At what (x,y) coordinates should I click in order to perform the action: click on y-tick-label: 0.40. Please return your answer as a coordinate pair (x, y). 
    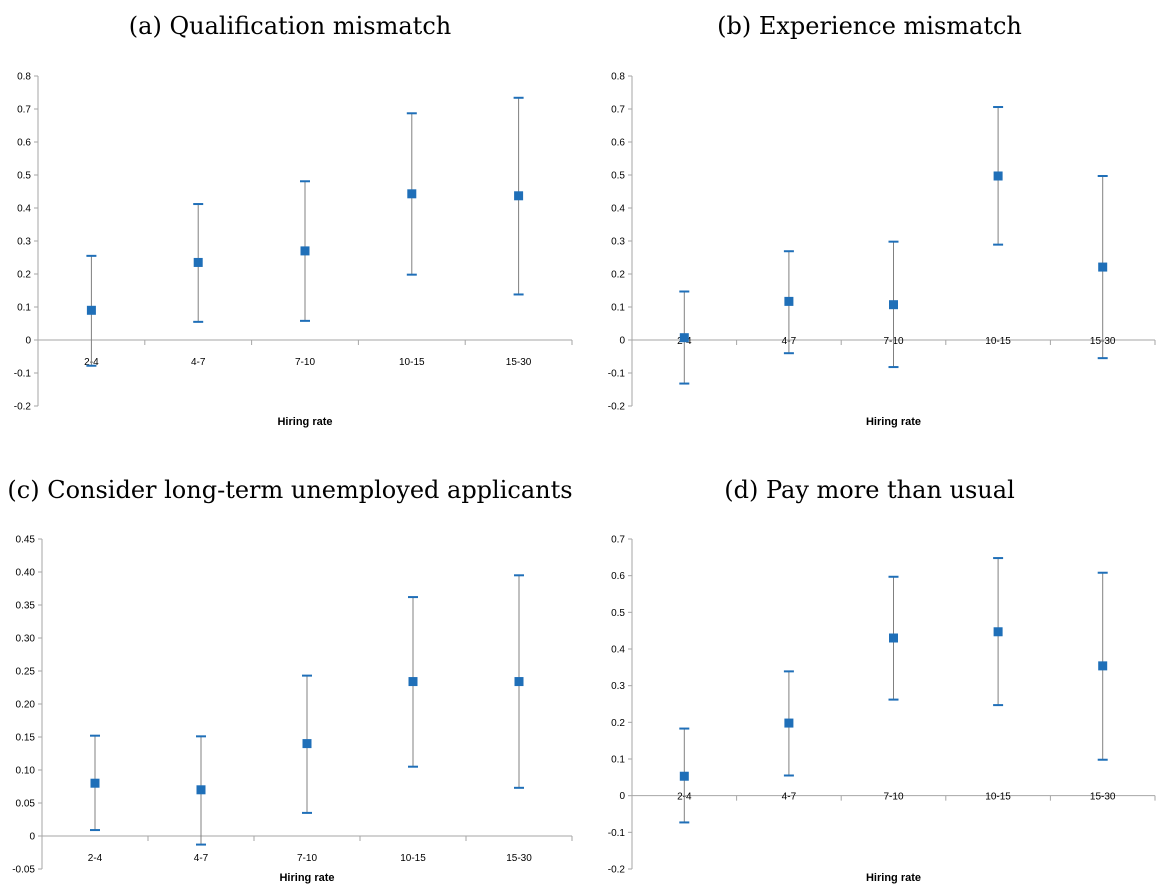
    Looking at the image, I should click on (26, 573).